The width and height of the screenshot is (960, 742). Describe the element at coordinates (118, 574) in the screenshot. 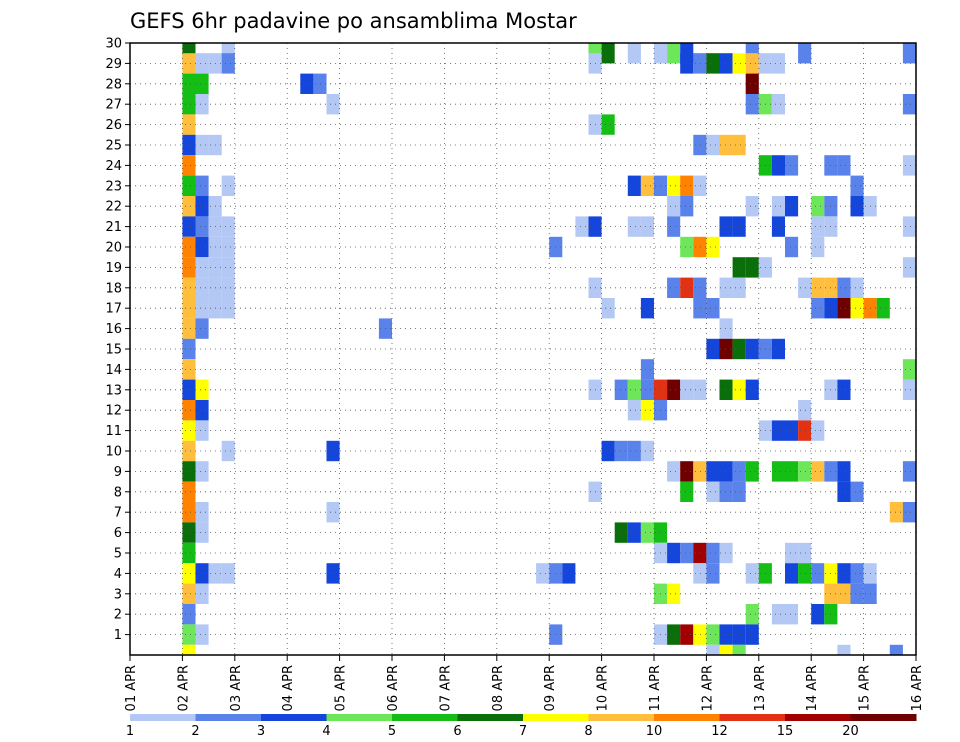

I see `y-tick-label: 4` at that location.